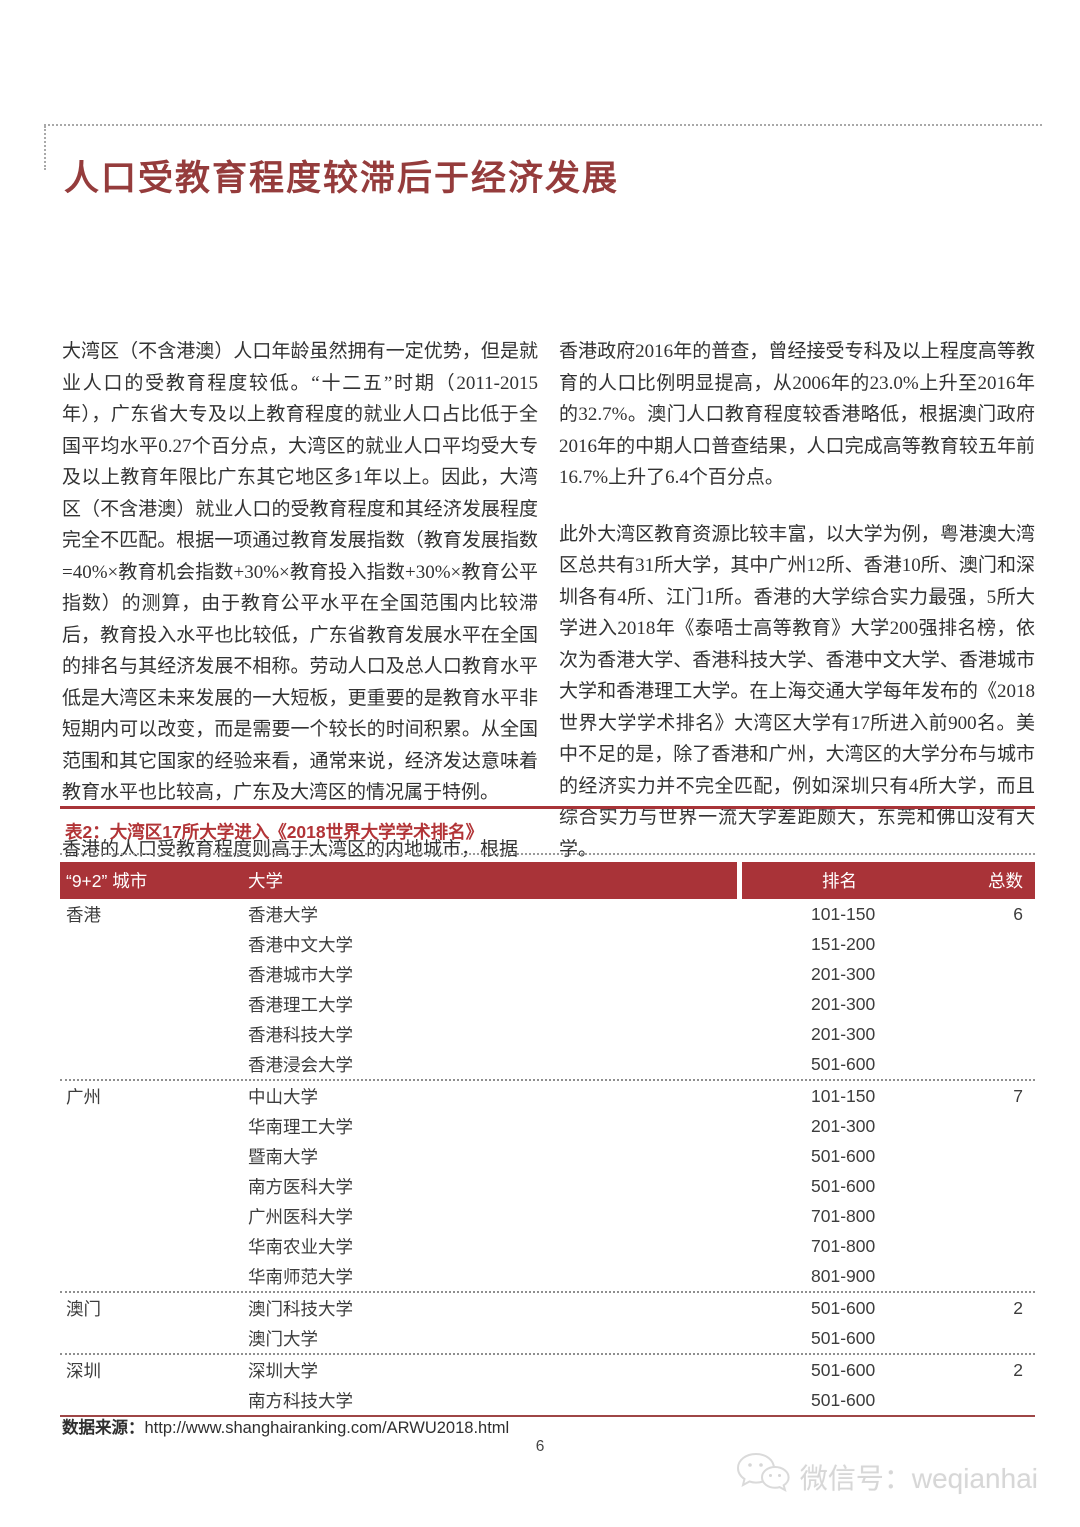  Describe the element at coordinates (300, 1064) in the screenshot. I see `cell-university: 香港浸会大学` at that location.